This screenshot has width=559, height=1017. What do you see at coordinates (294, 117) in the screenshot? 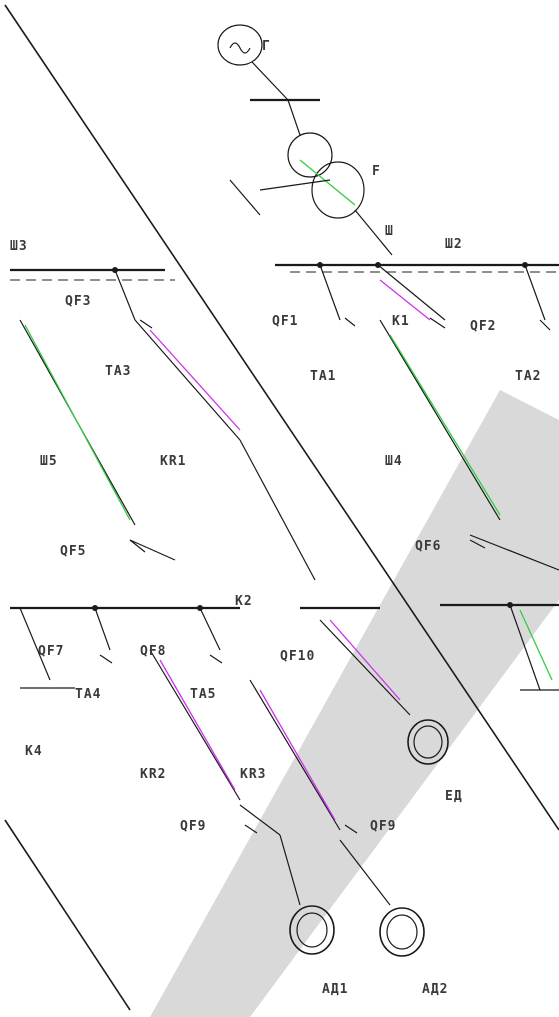
I see `gen-to-trafo` at bounding box center [294, 117].